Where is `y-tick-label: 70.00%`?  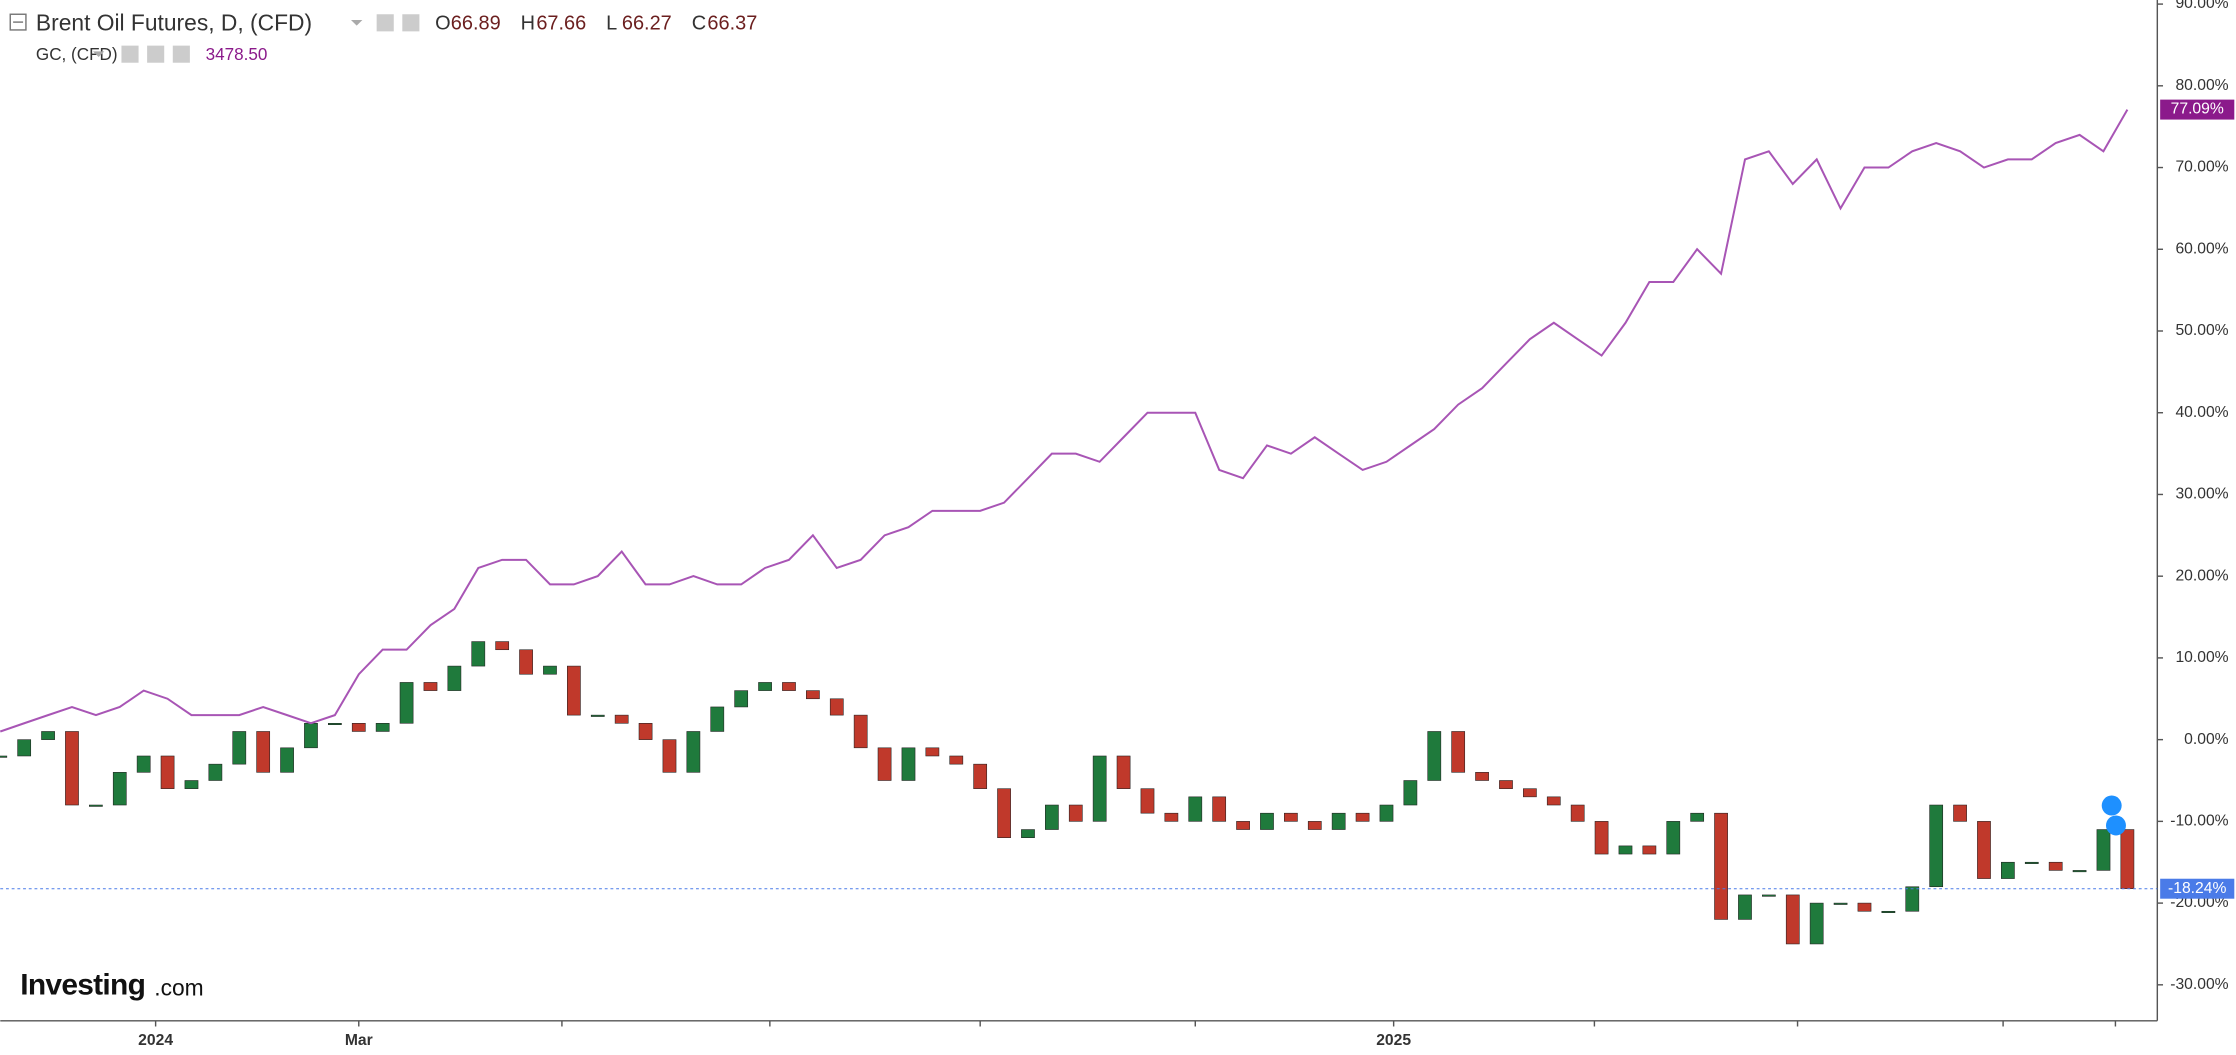 y-tick-label: 70.00% is located at coordinates (2201, 167).